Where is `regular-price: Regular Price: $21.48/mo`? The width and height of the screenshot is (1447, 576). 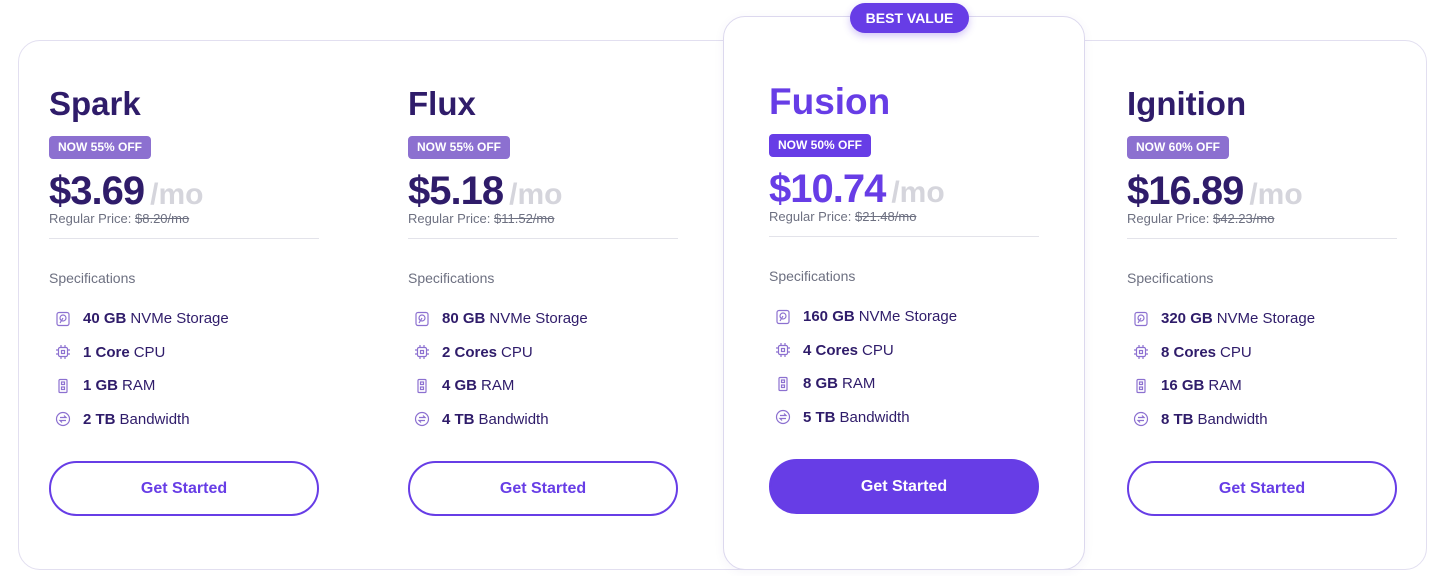 regular-price: Regular Price: $21.48/mo is located at coordinates (904, 216).